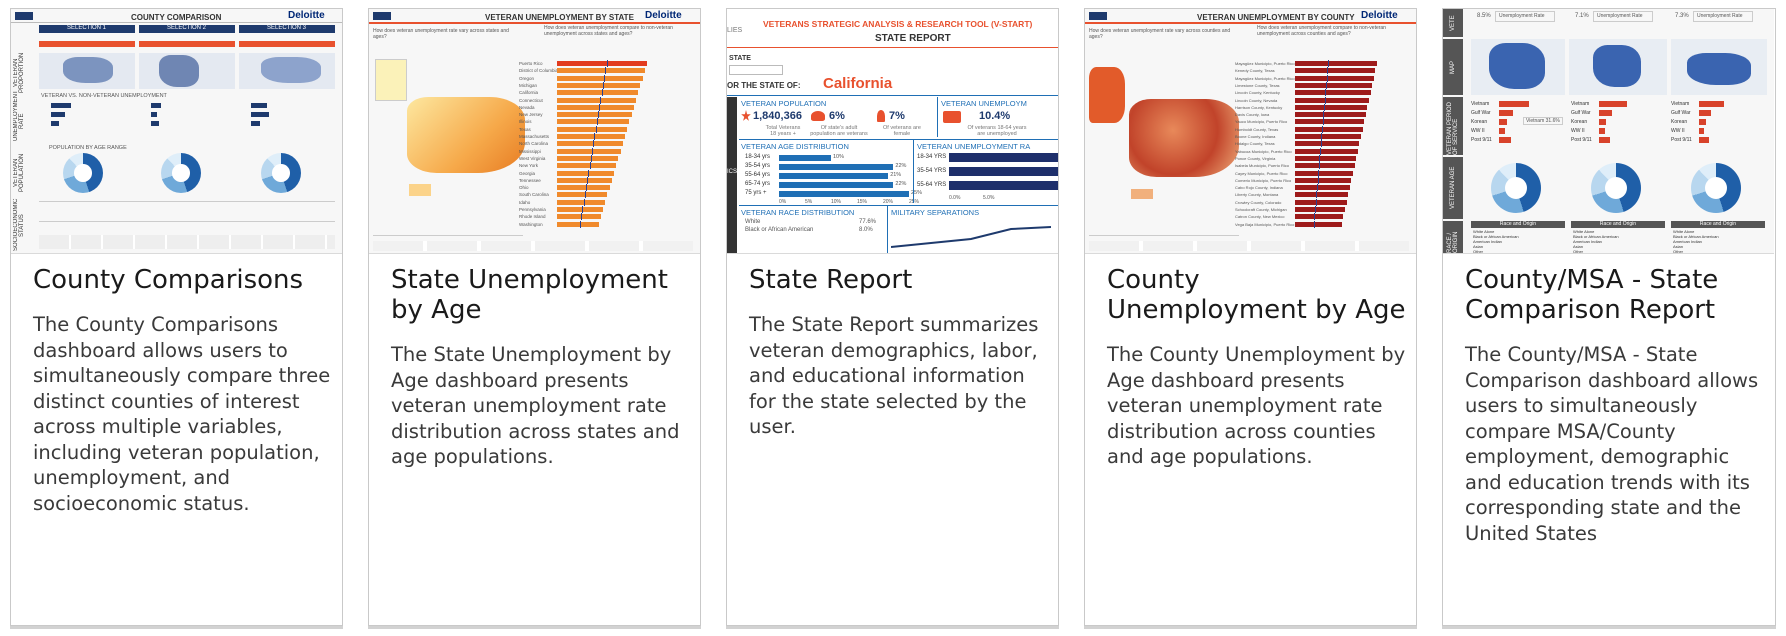 This screenshot has width=1786, height=636. Describe the element at coordinates (756, 193) in the screenshot. I see `age-label: 75 yrs +` at that location.